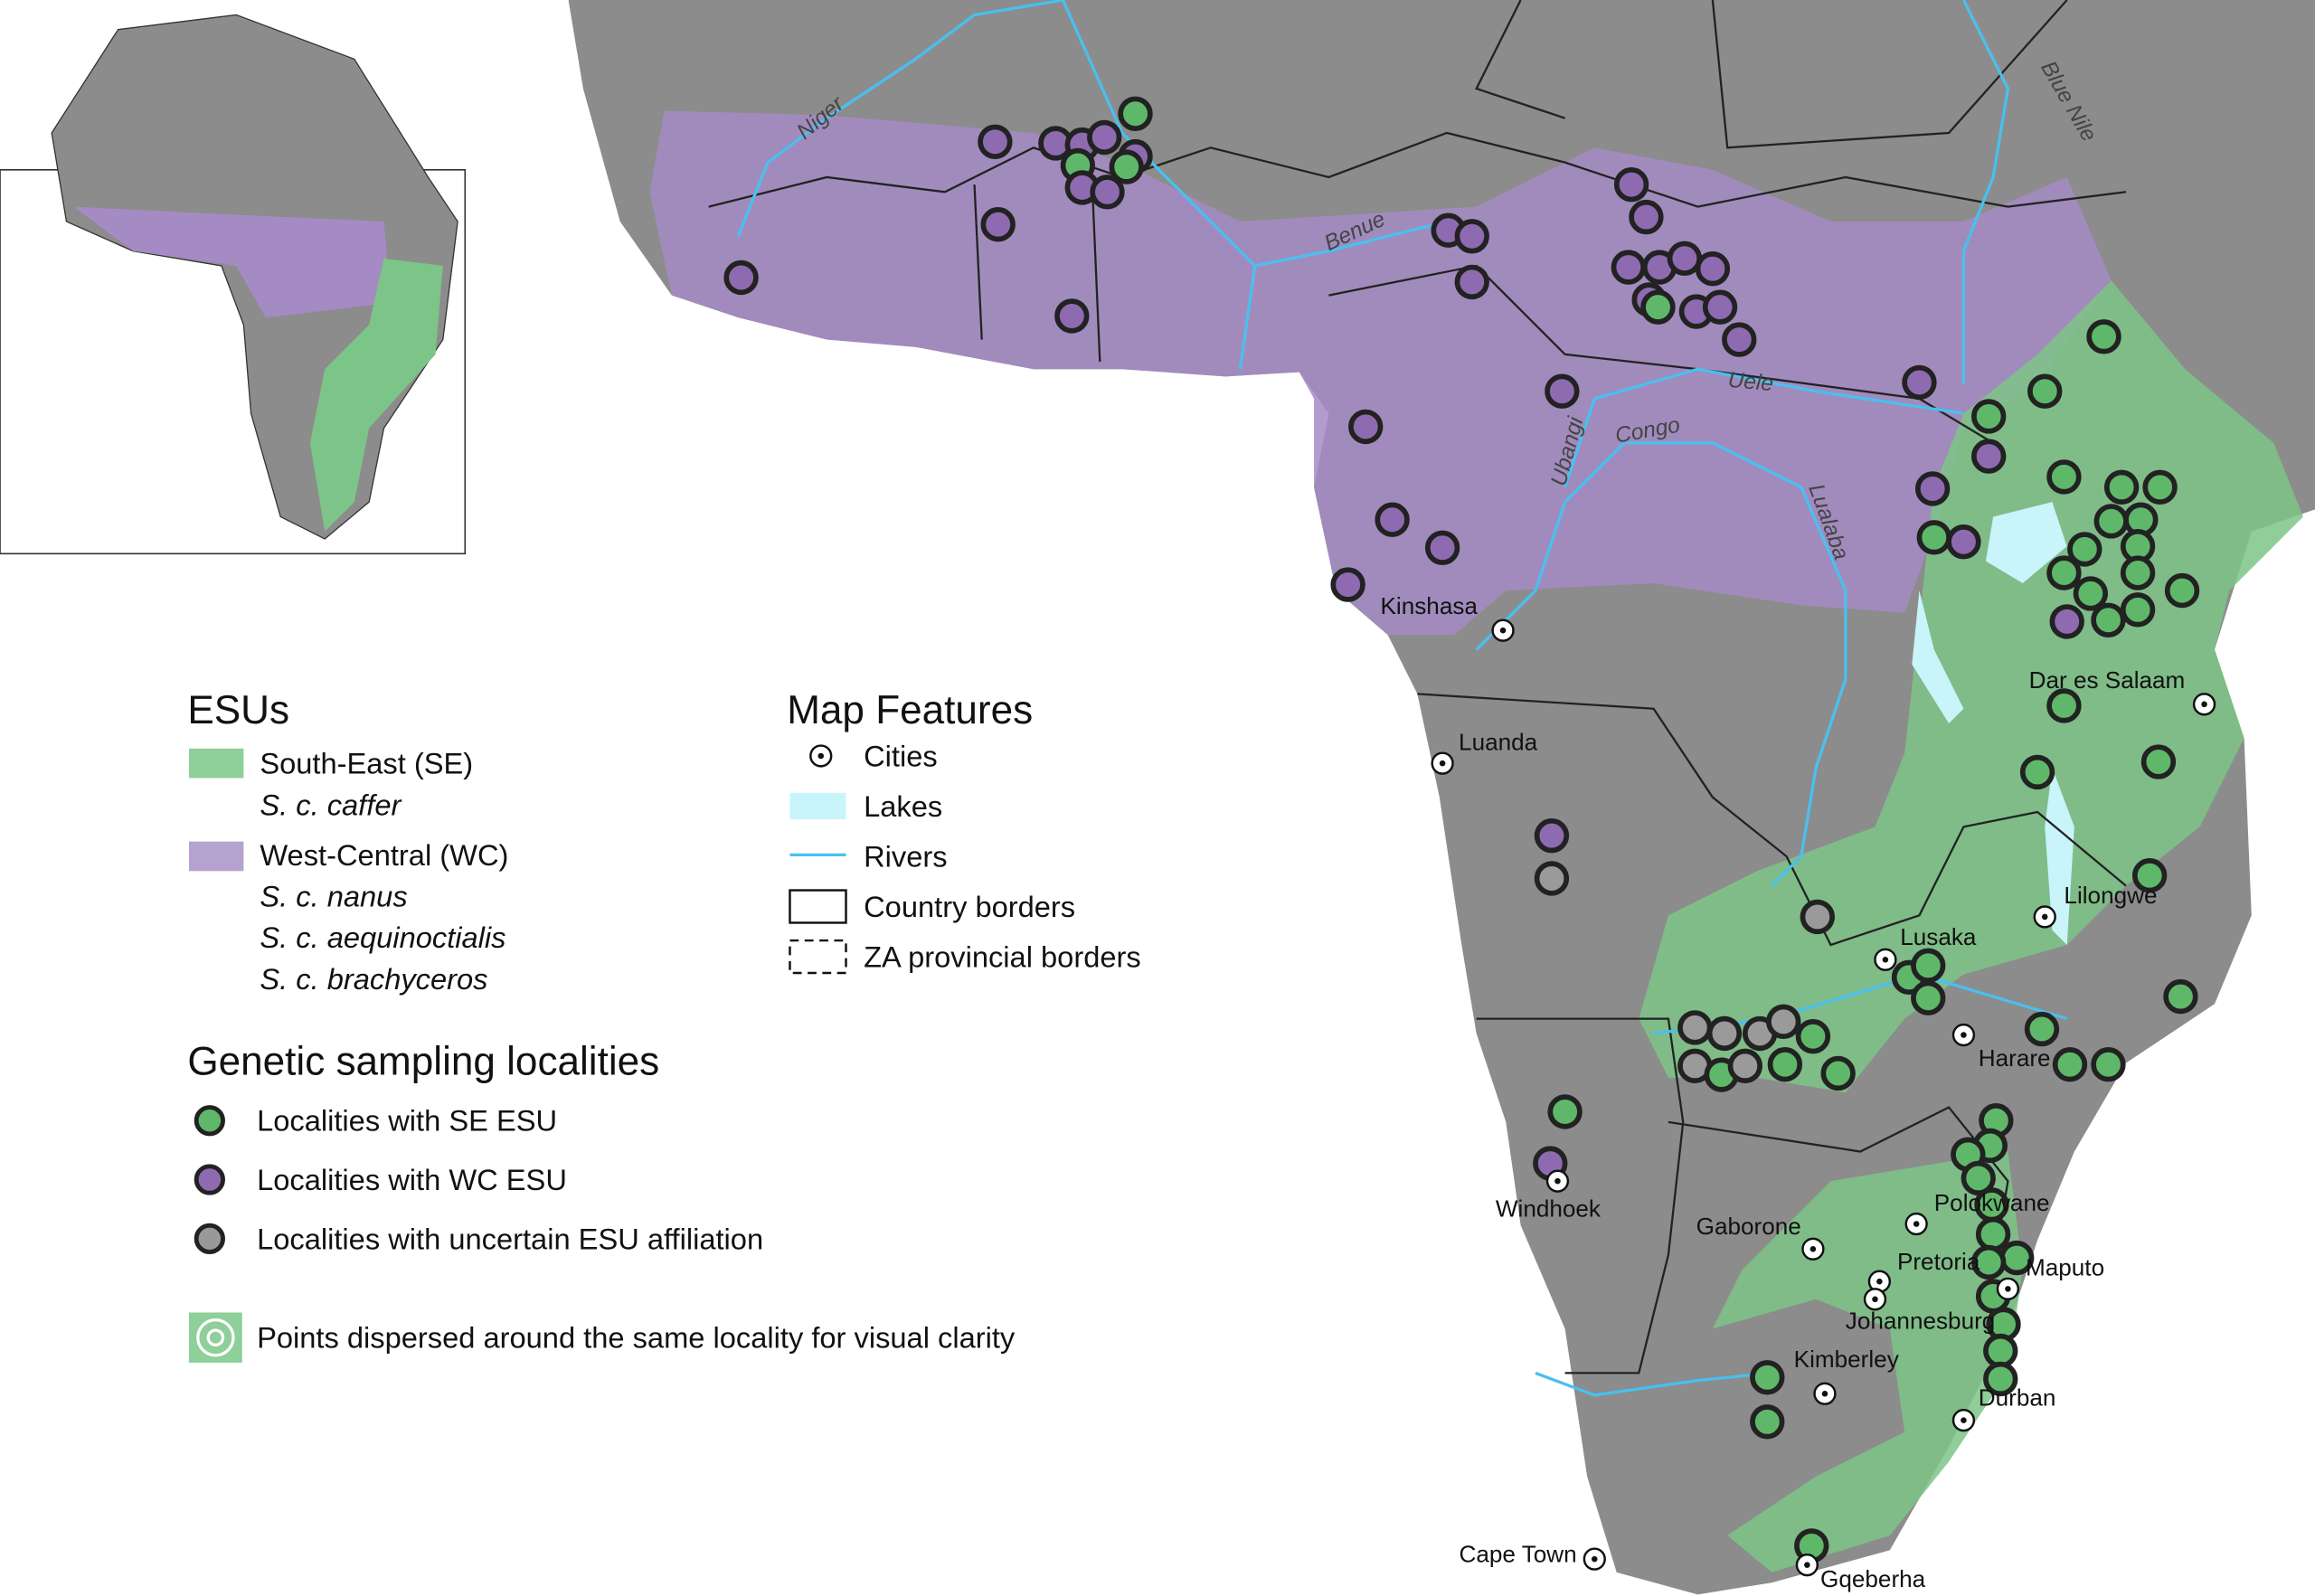 The height and width of the screenshot is (1596, 2315). What do you see at coordinates (1750, 382) in the screenshot?
I see `river-label: Uele` at bounding box center [1750, 382].